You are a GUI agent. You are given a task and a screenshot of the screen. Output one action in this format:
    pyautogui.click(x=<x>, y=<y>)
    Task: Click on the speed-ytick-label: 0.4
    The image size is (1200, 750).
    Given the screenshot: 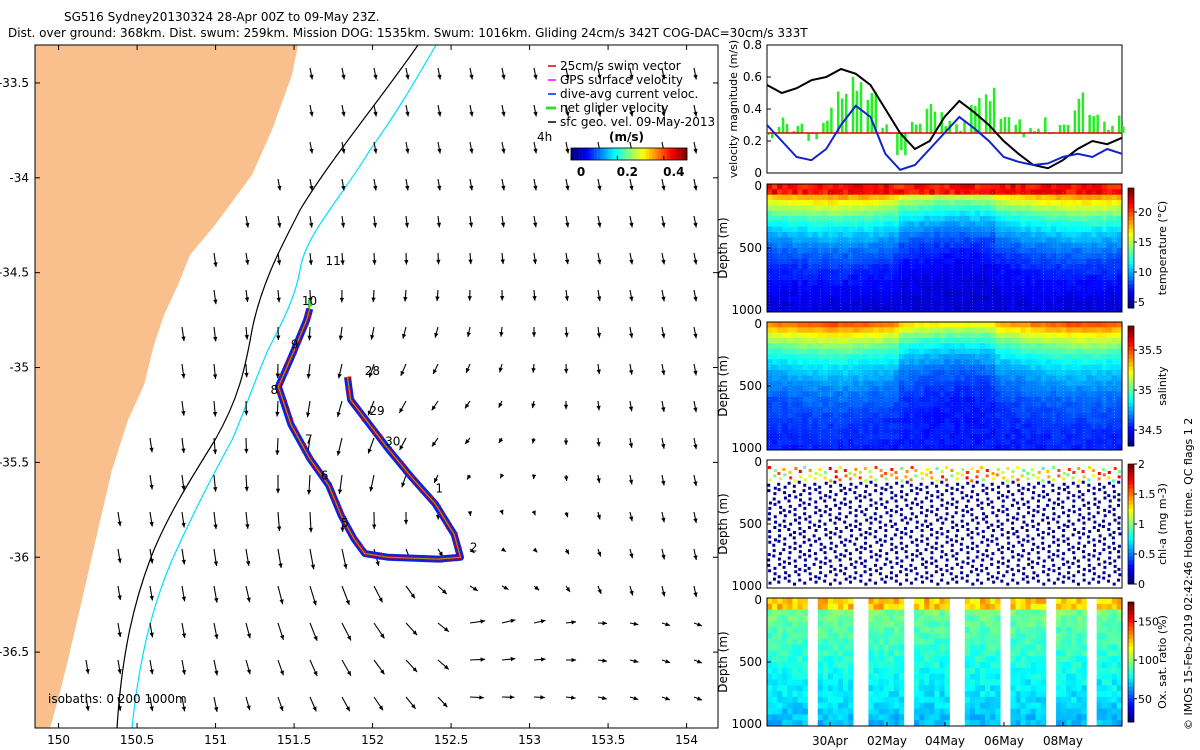 What is the action you would take?
    pyautogui.click(x=752, y=109)
    